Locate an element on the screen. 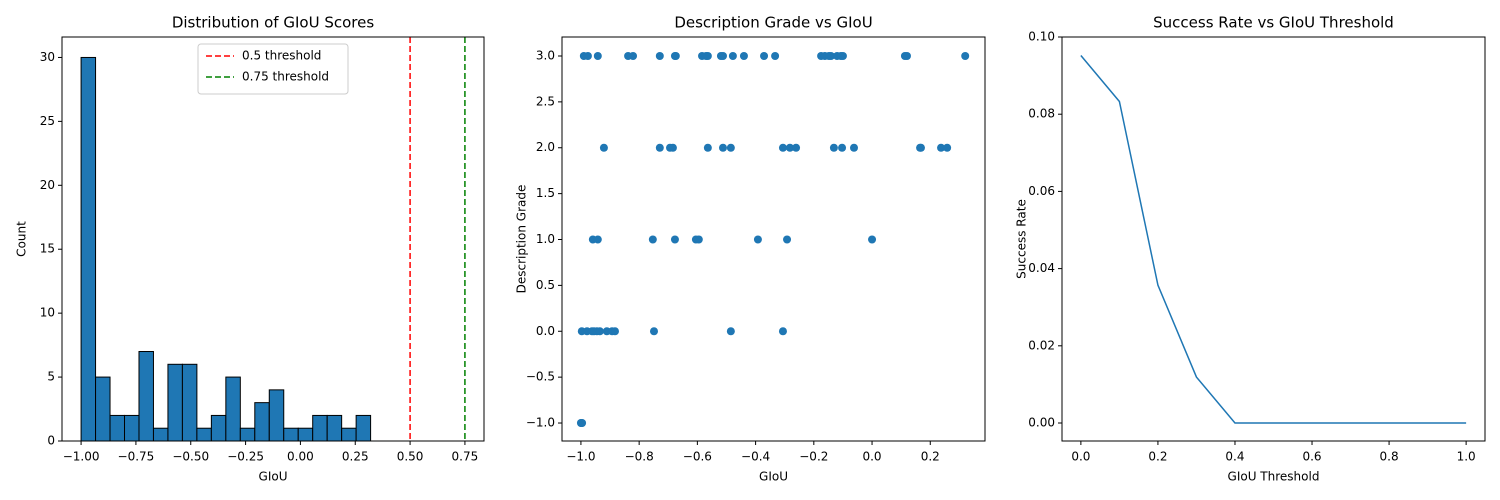 This screenshot has height=500, width=1500. y-tick-label: 3.0 is located at coordinates (545, 55).